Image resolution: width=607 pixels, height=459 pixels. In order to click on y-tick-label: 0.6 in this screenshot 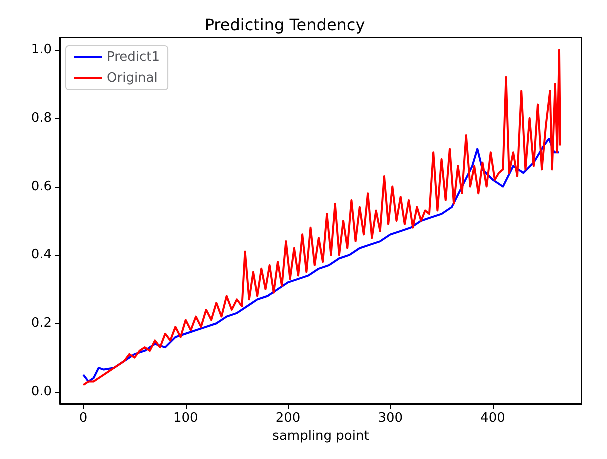, I will do `click(41, 186)`.